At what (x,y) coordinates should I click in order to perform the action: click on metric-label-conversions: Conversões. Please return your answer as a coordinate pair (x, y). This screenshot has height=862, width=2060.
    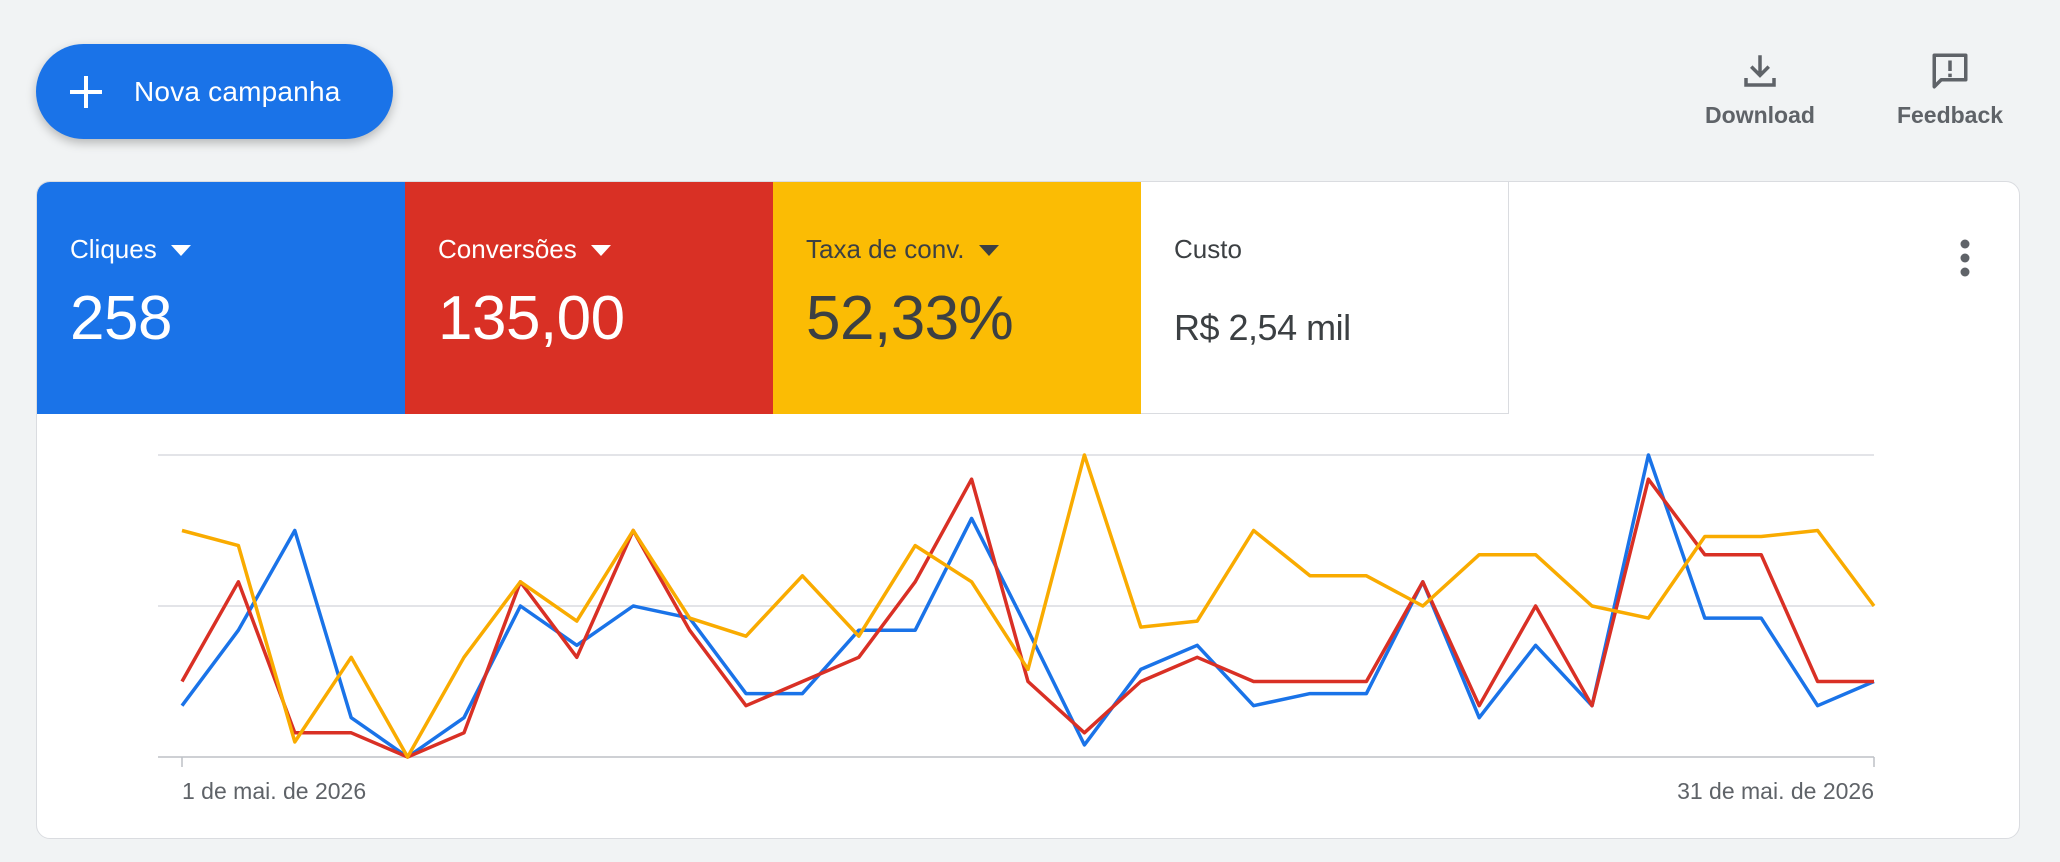
    Looking at the image, I should click on (507, 249).